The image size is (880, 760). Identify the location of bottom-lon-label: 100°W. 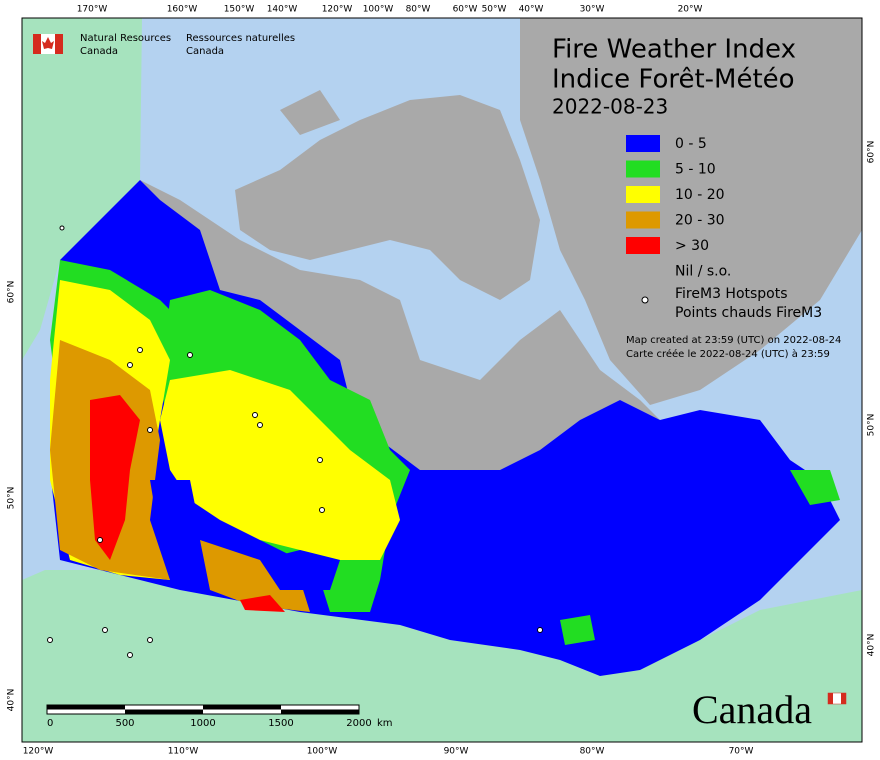
(322, 752).